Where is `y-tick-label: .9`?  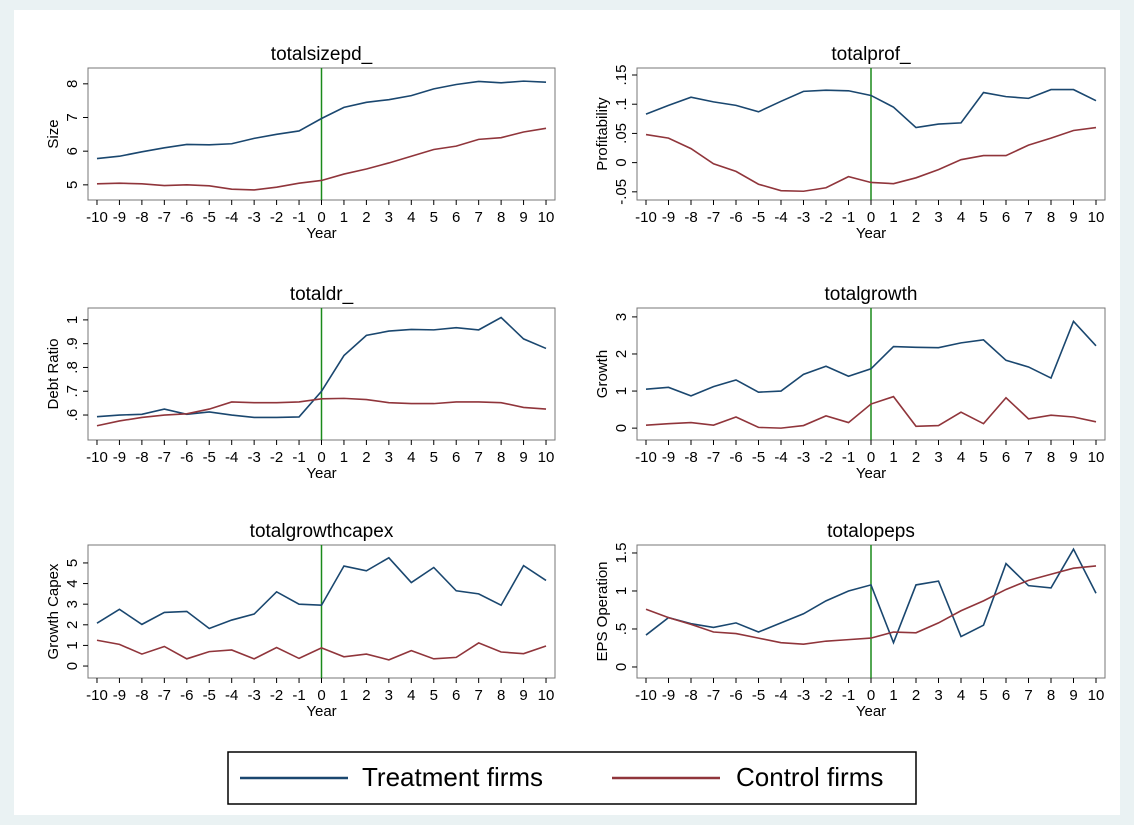 y-tick-label: .9 is located at coordinates (72, 343).